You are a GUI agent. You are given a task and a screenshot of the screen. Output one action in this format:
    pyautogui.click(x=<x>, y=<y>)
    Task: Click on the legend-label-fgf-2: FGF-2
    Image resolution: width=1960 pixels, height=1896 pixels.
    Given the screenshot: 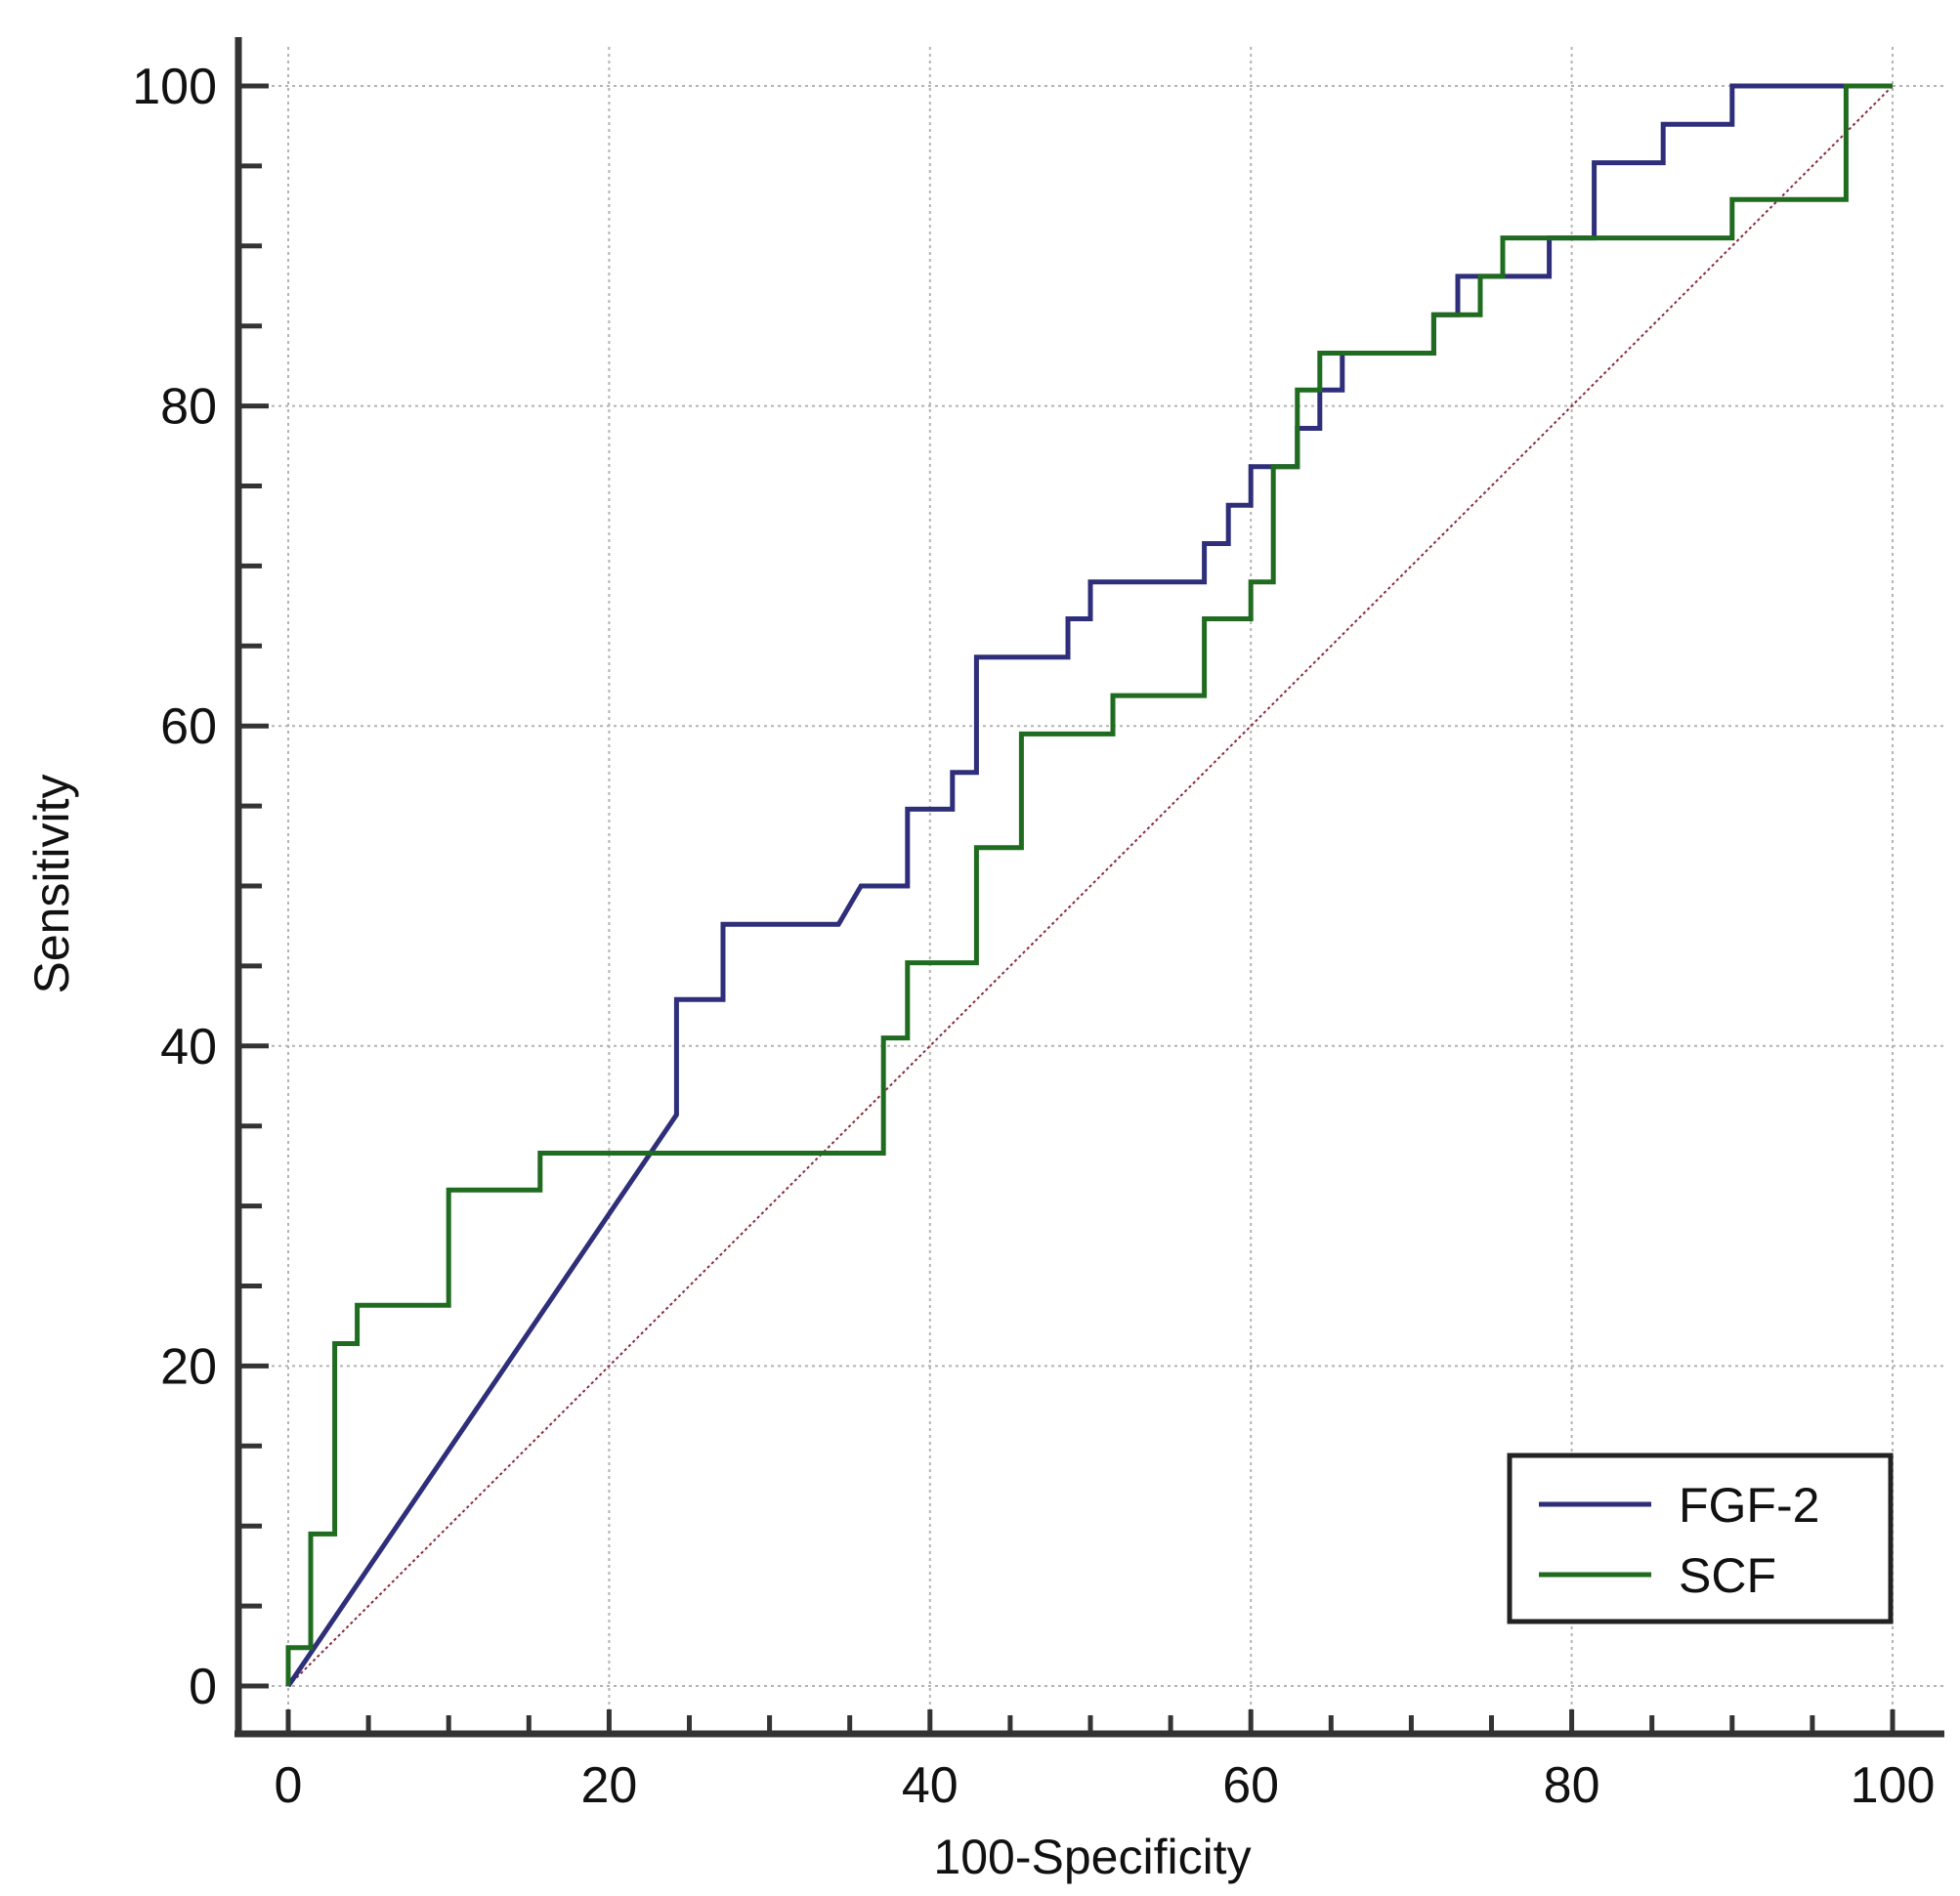 What is the action you would take?
    pyautogui.click(x=1749, y=1505)
    